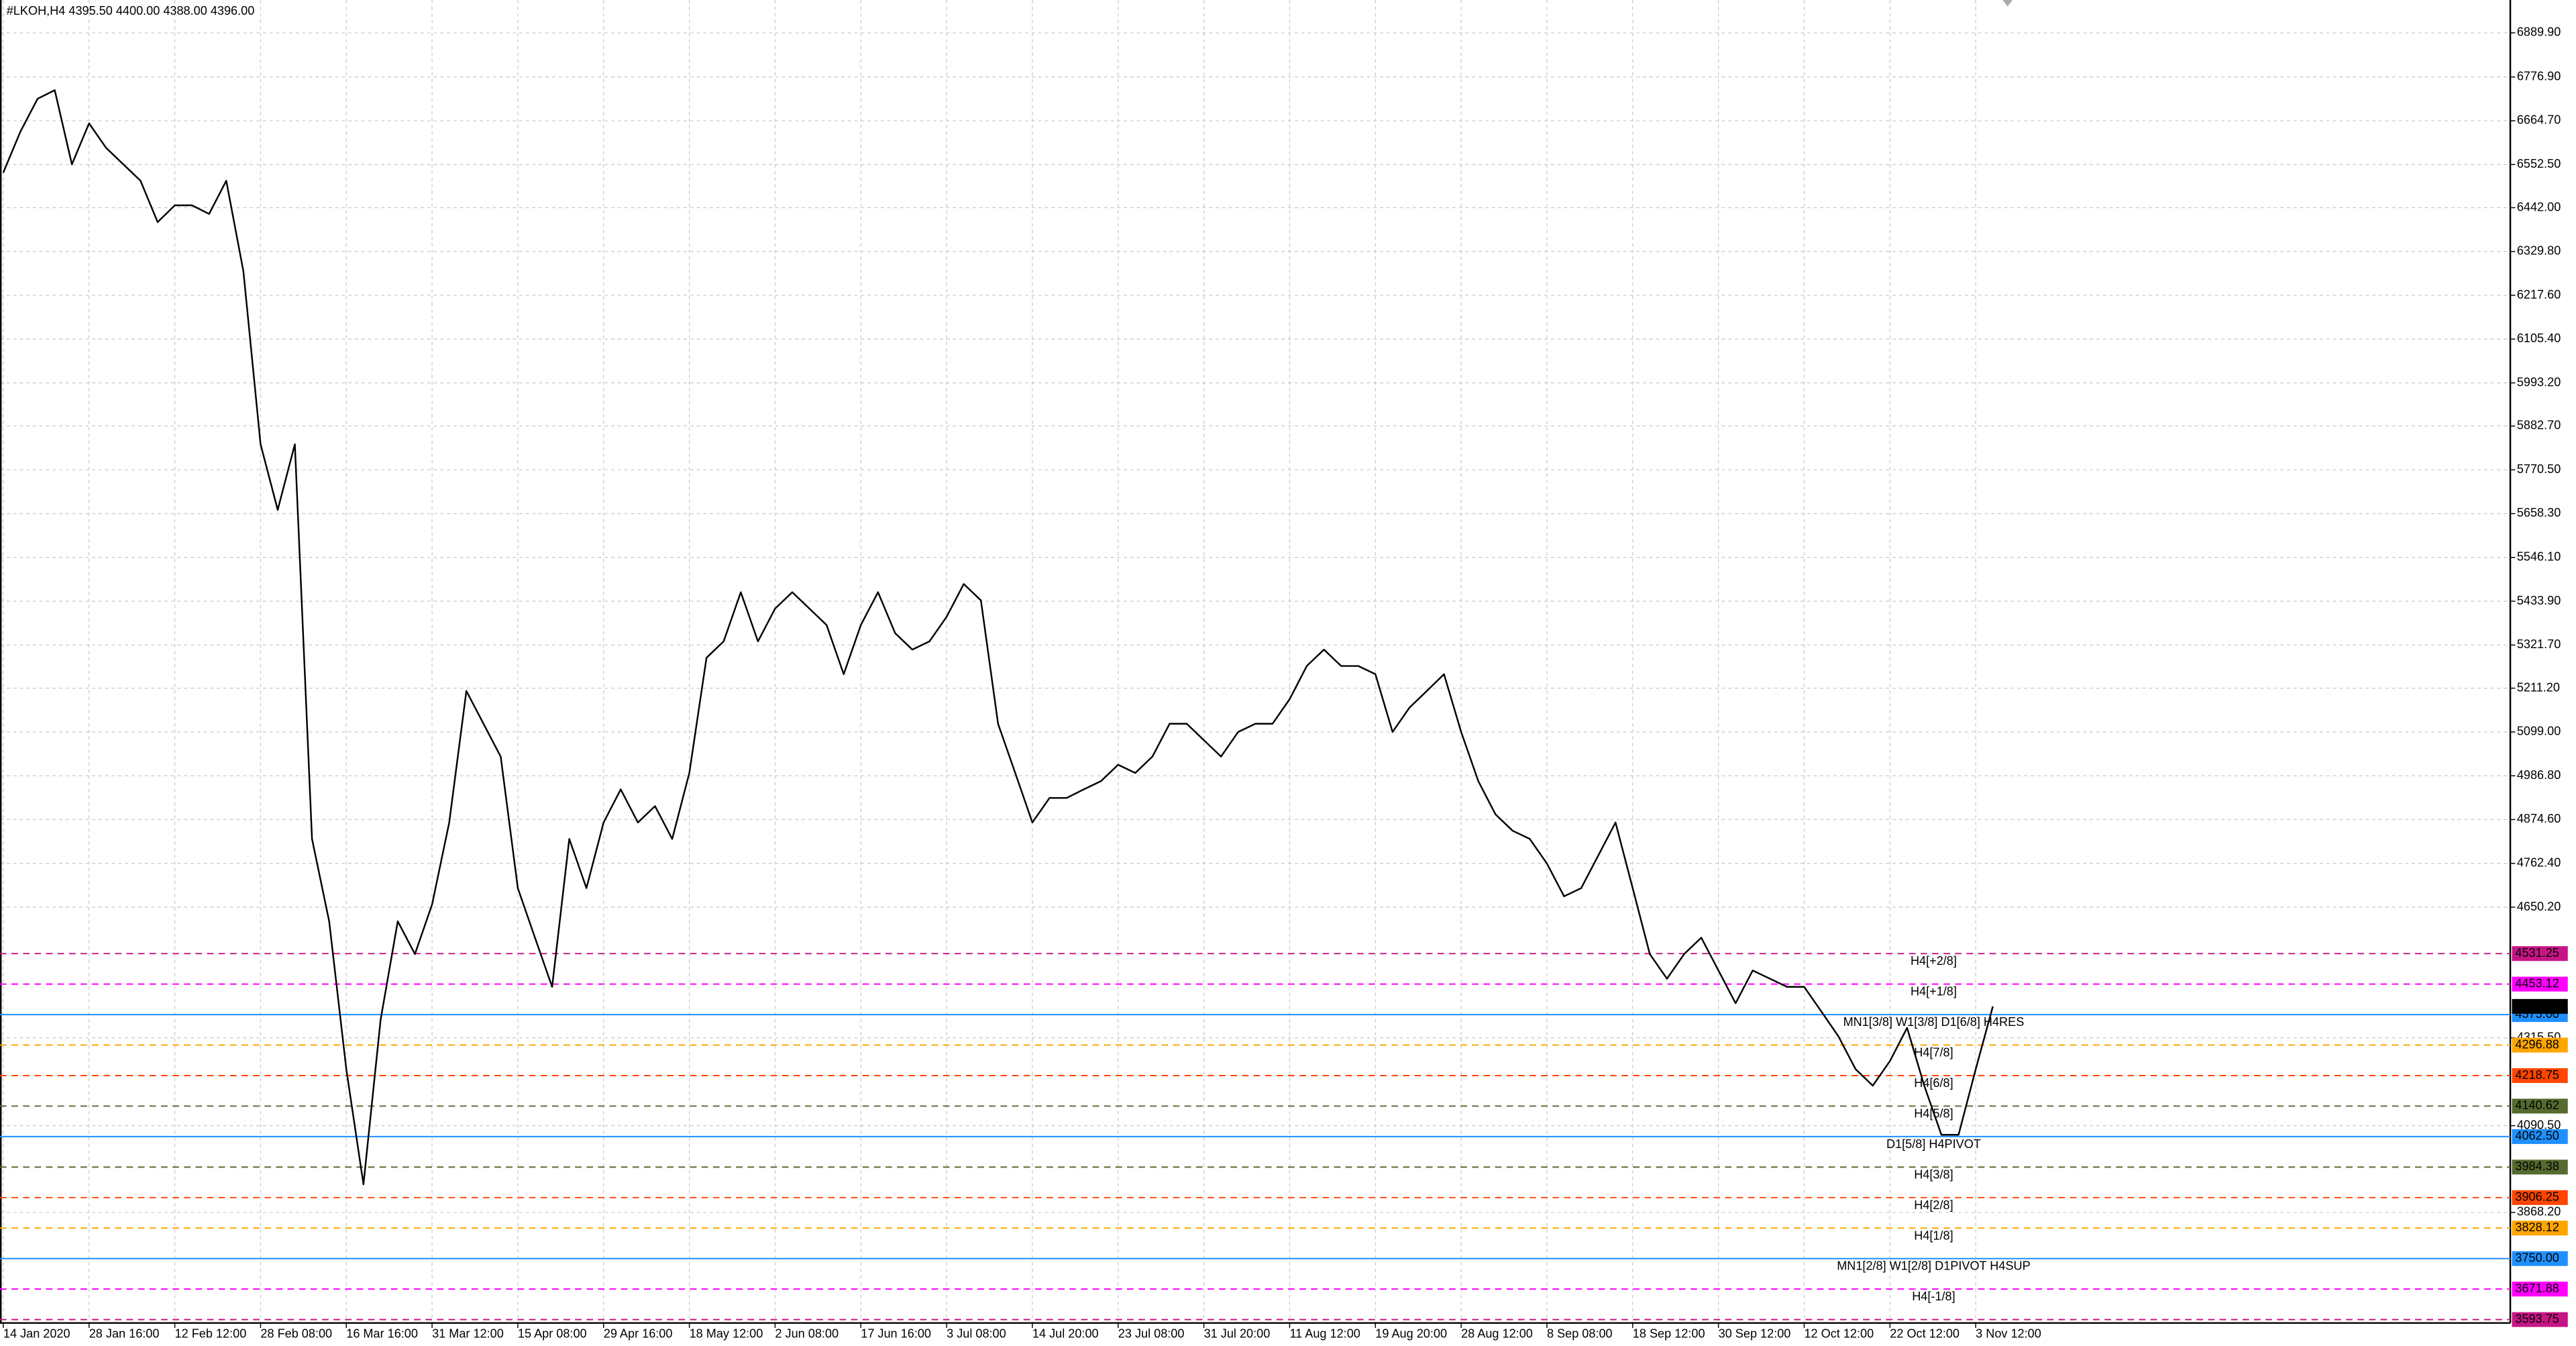 The width and height of the screenshot is (2576, 1346). Describe the element at coordinates (1669, 1334) in the screenshot. I see `x-tick-label: 18 Sep 12:00` at that location.